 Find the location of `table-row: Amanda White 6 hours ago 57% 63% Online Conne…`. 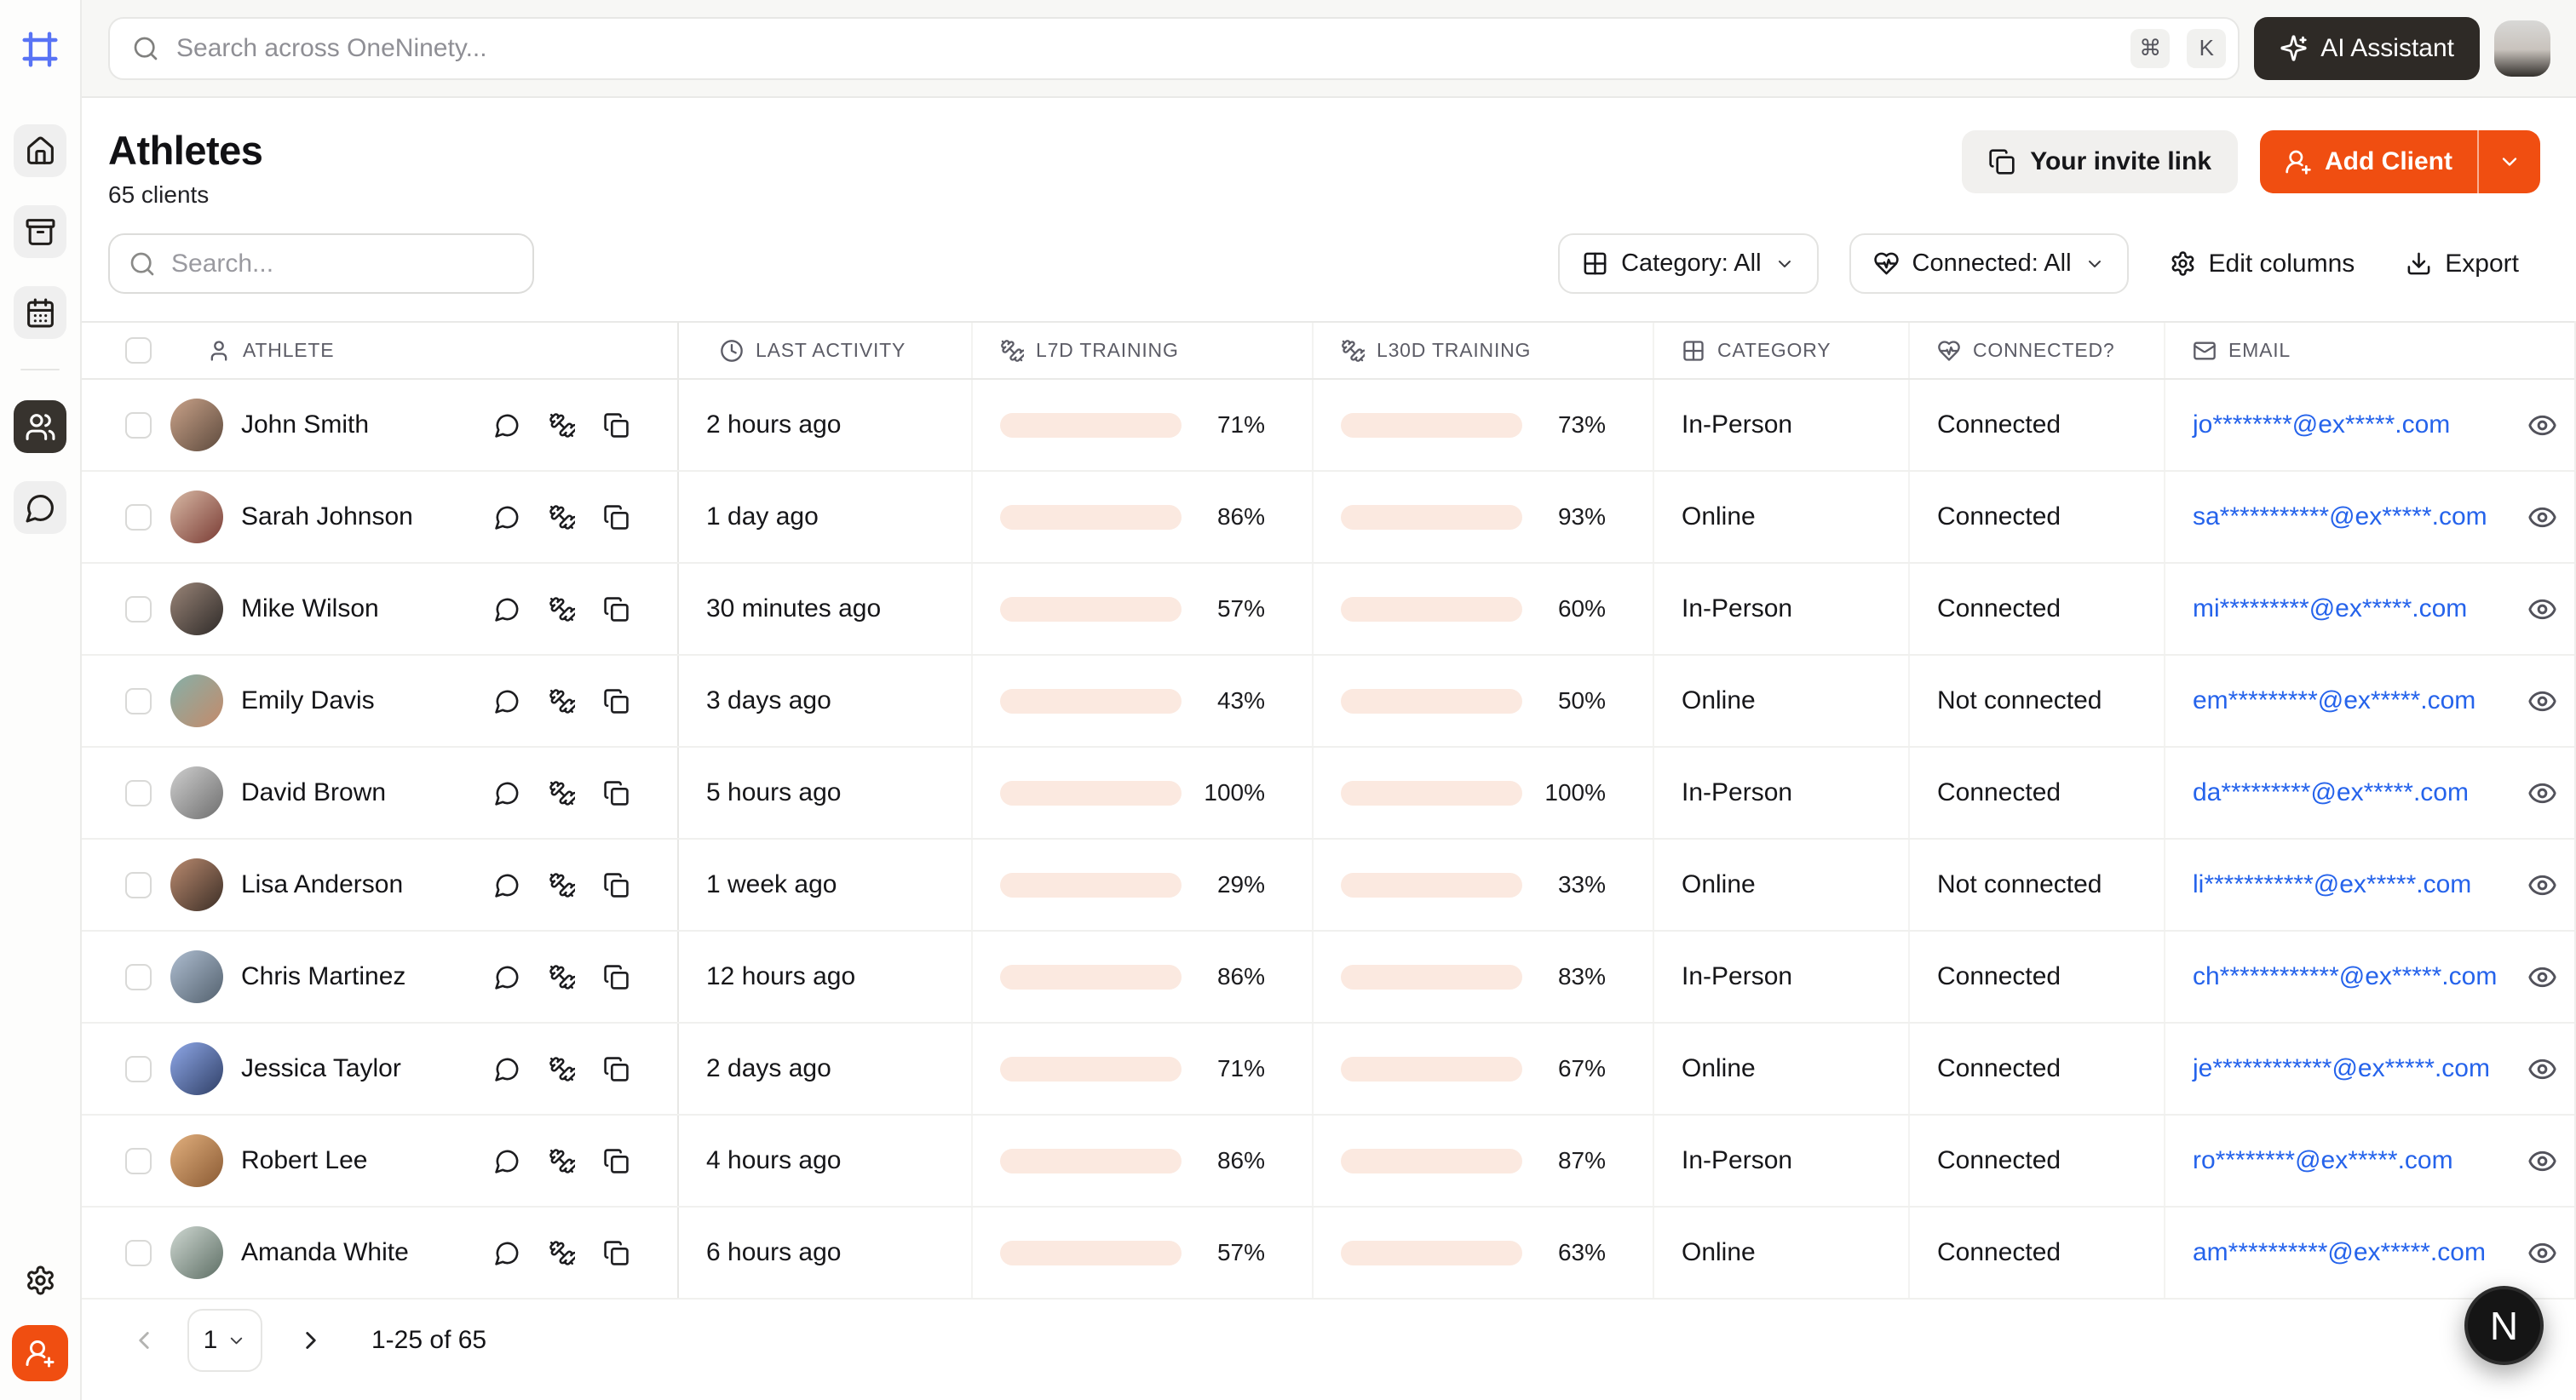

table-row: Amanda White 6 hours ago 57% 63% Online Conne… is located at coordinates (1328, 1254).